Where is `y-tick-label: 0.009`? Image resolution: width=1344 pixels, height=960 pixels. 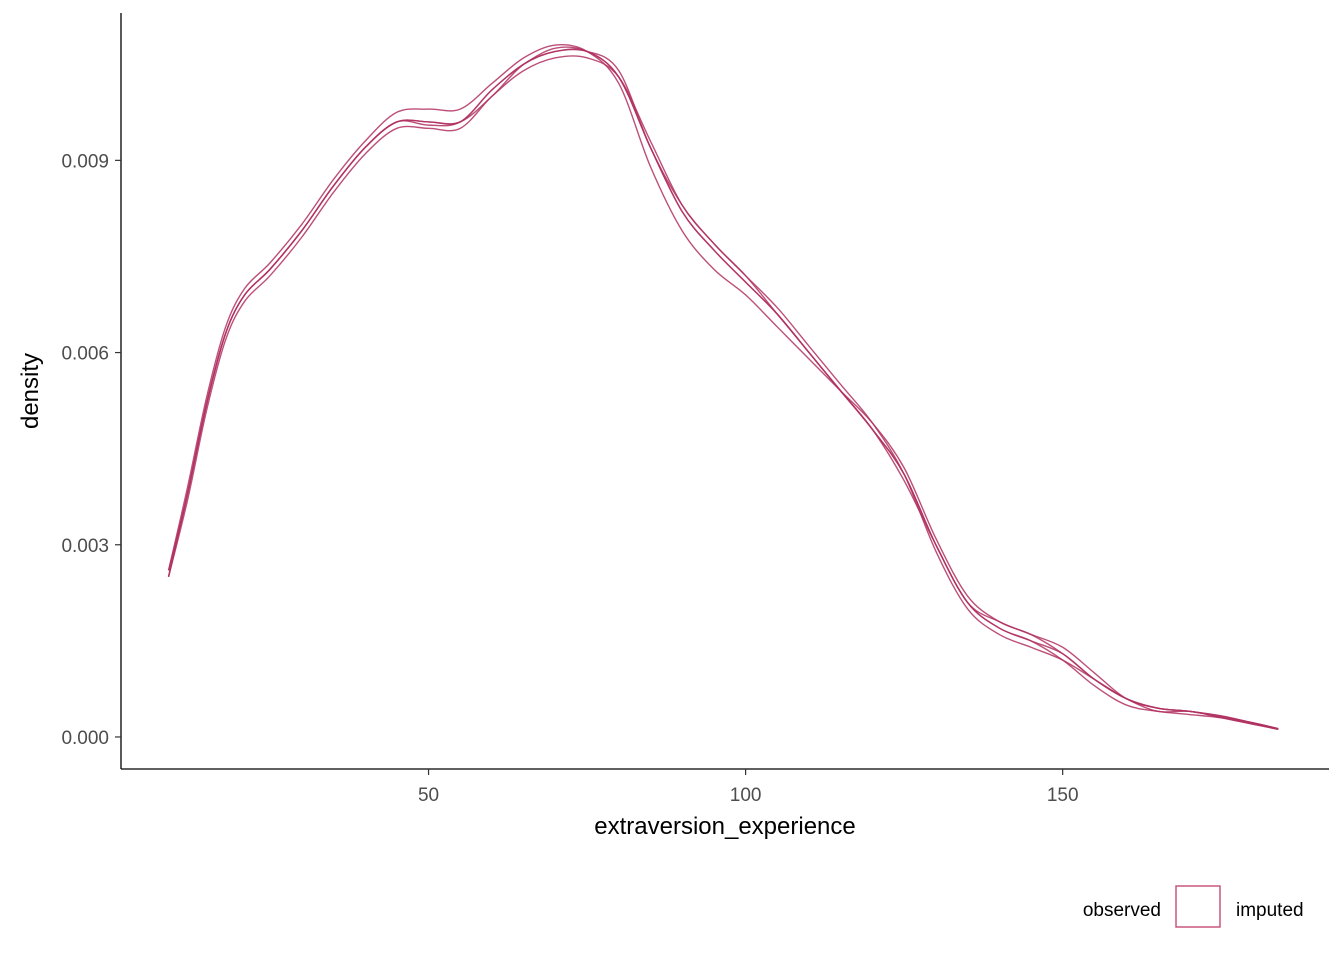 y-tick-label: 0.009 is located at coordinates (85, 161).